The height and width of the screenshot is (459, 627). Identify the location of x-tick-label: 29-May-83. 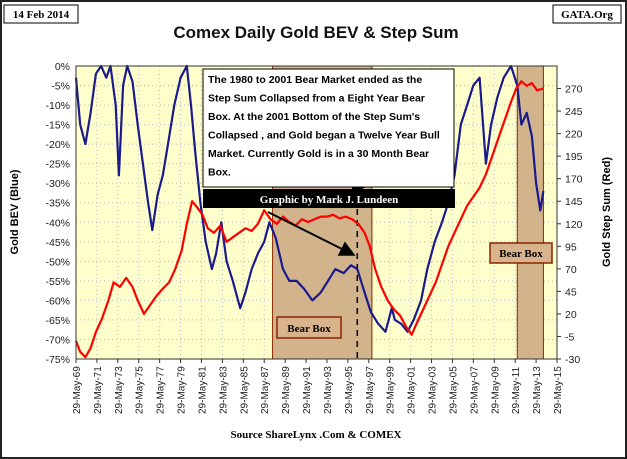
(223, 390).